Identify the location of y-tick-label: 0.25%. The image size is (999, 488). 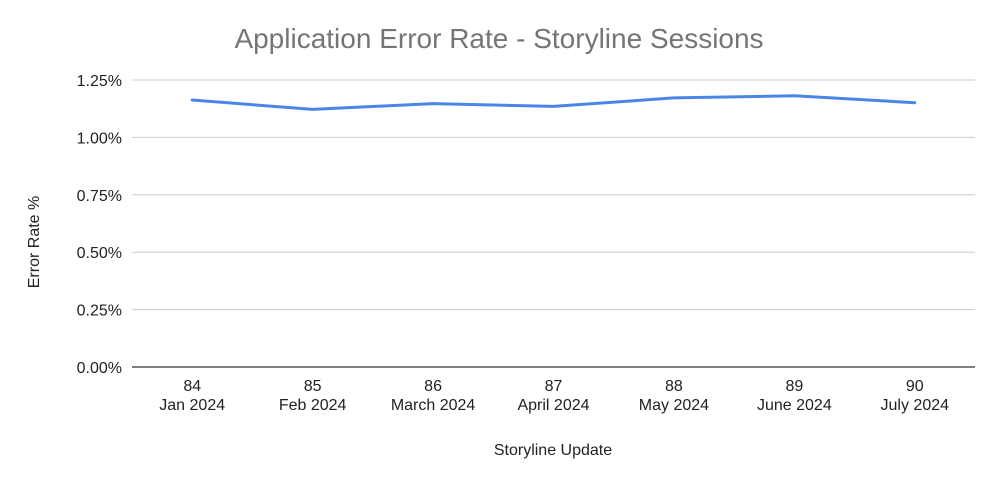
(99, 311).